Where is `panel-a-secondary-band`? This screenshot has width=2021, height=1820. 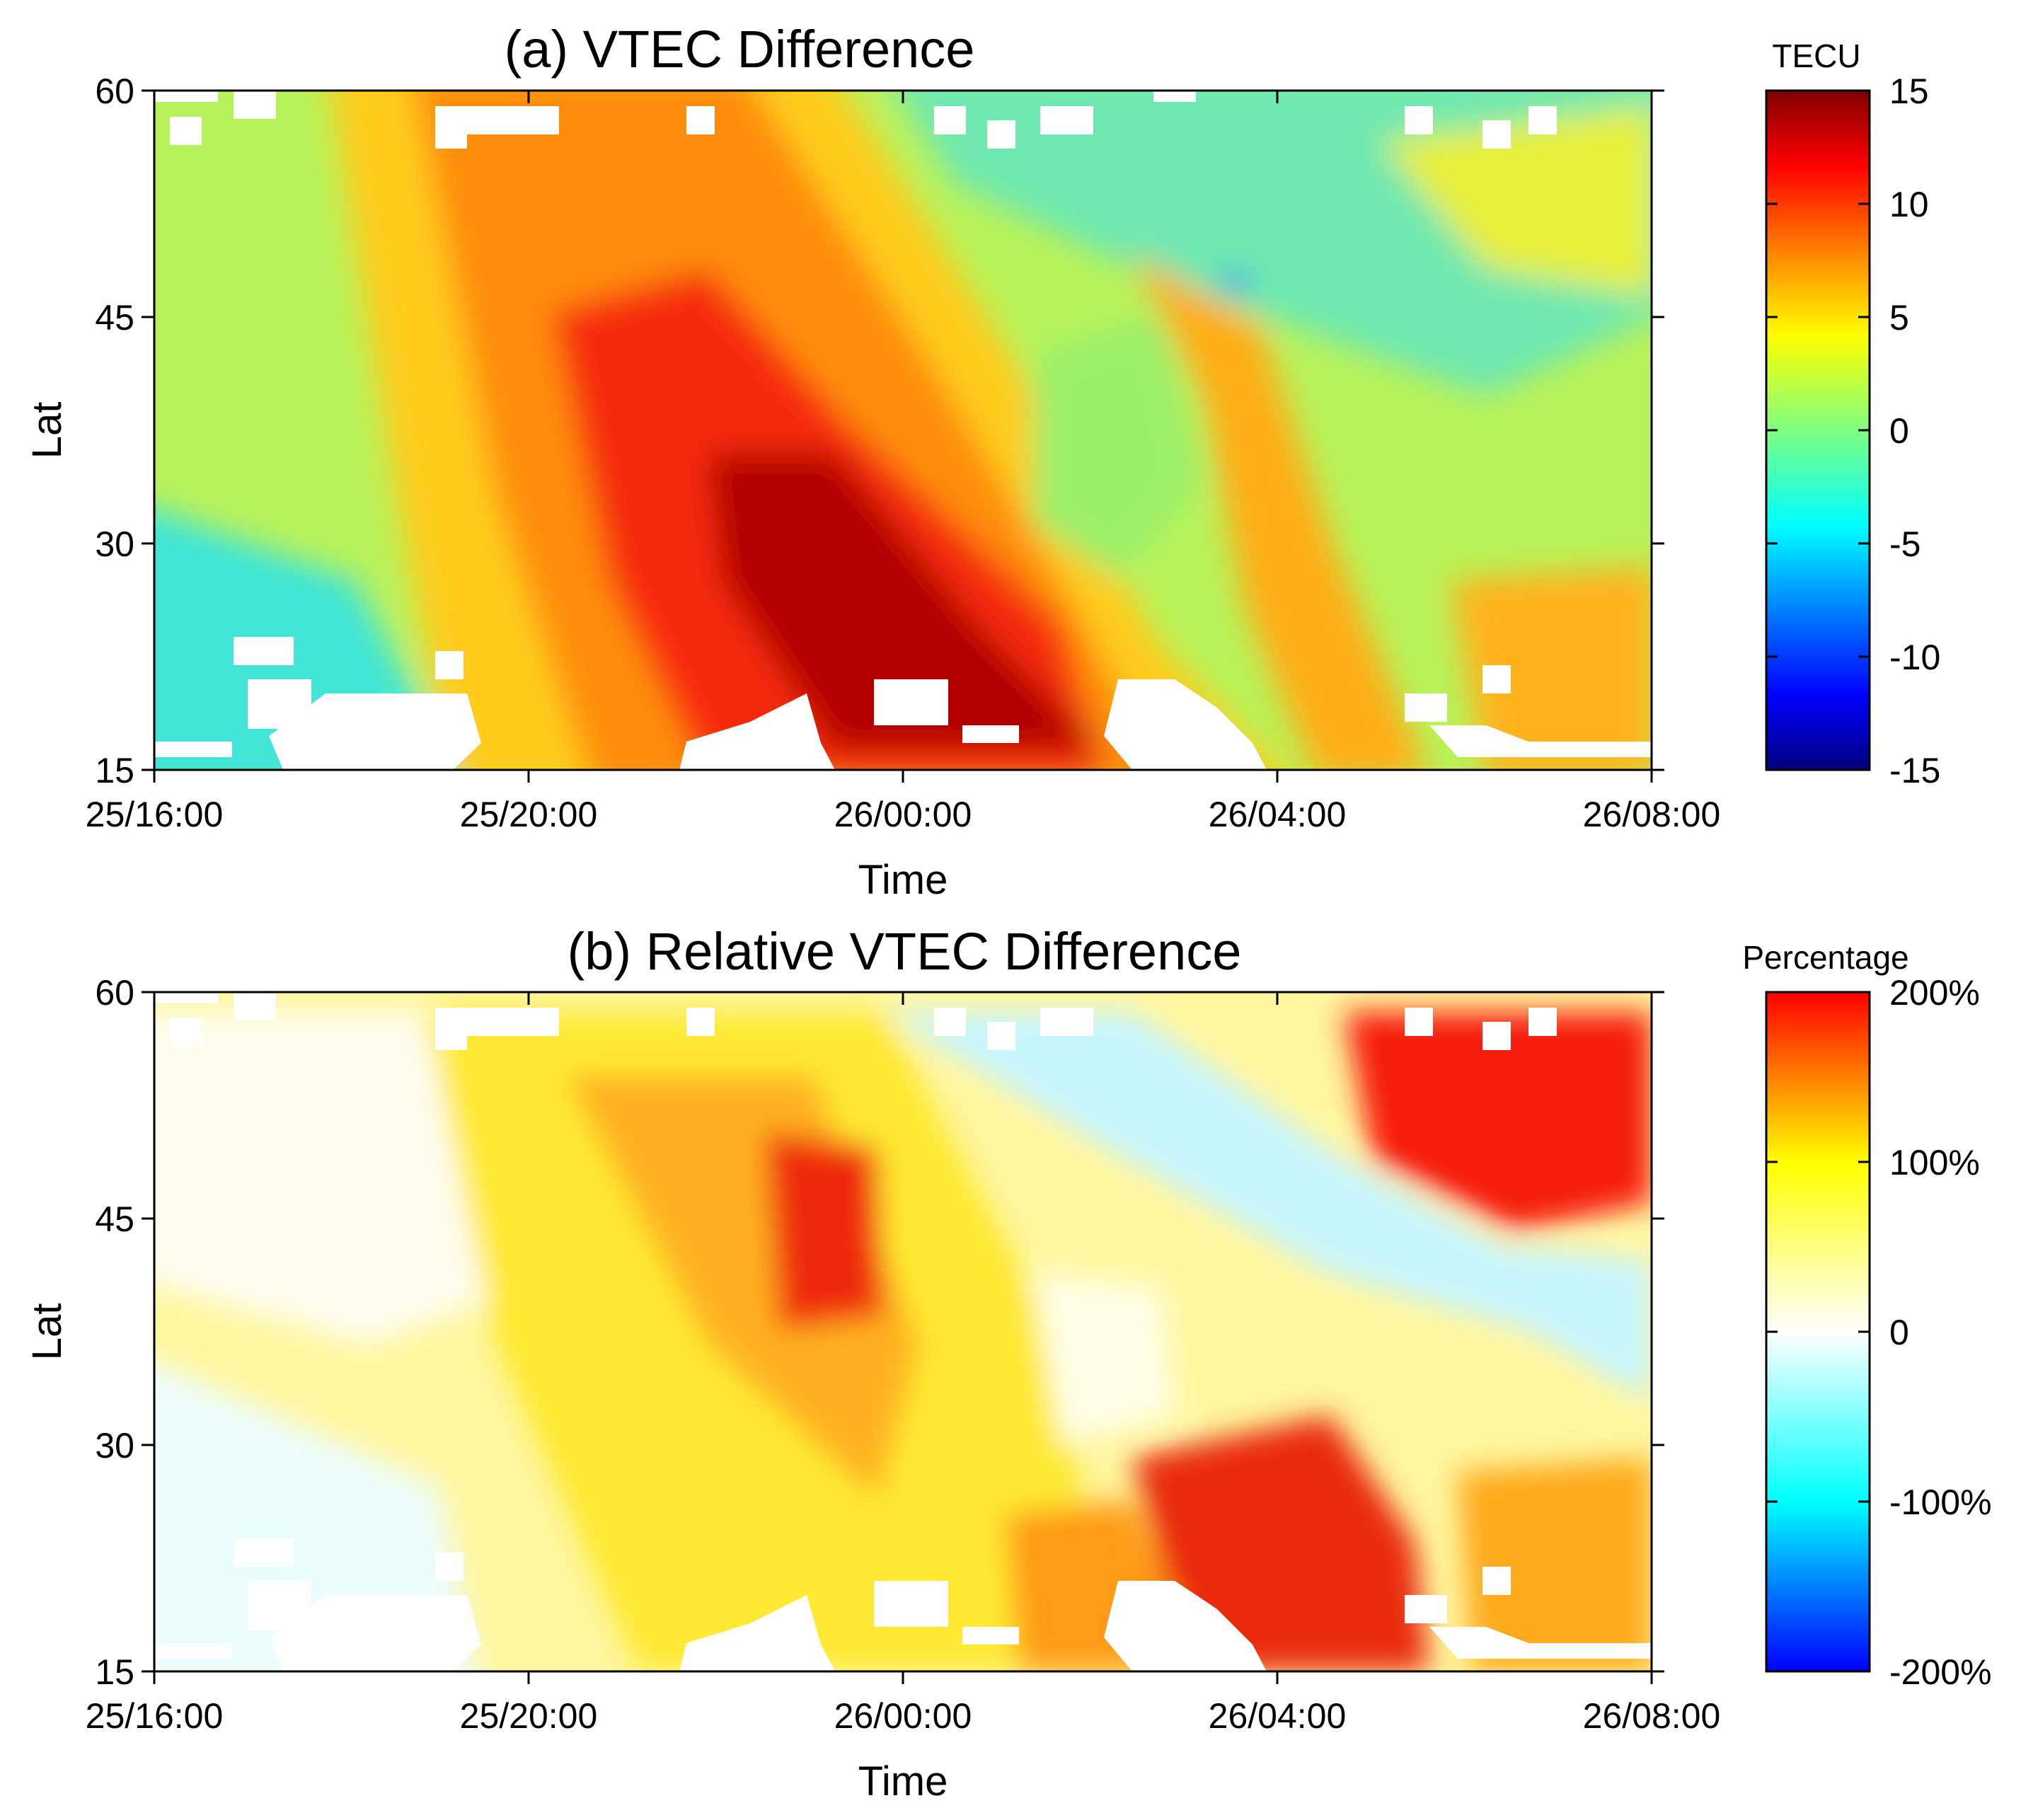
panel-a-secondary-band is located at coordinates (1279, 512).